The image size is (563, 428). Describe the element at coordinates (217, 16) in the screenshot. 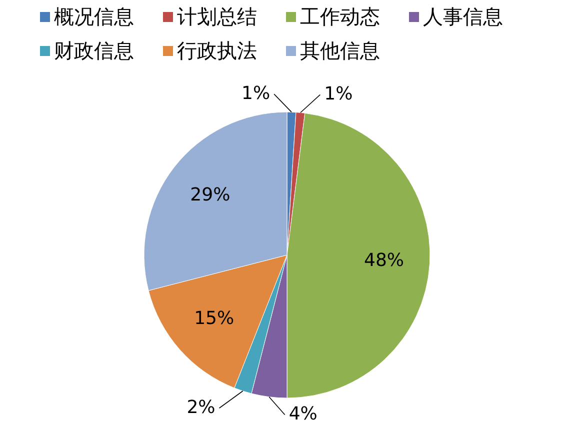

I see `legend-label: 计划总结` at that location.